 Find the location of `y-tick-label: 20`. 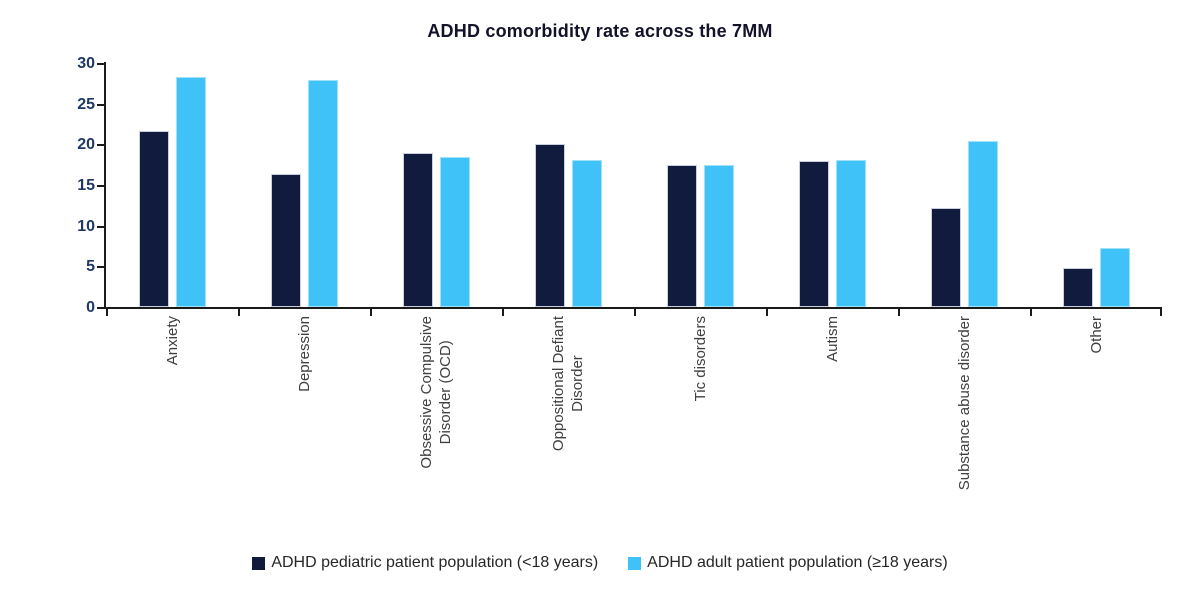

y-tick-label: 20 is located at coordinates (86, 145).